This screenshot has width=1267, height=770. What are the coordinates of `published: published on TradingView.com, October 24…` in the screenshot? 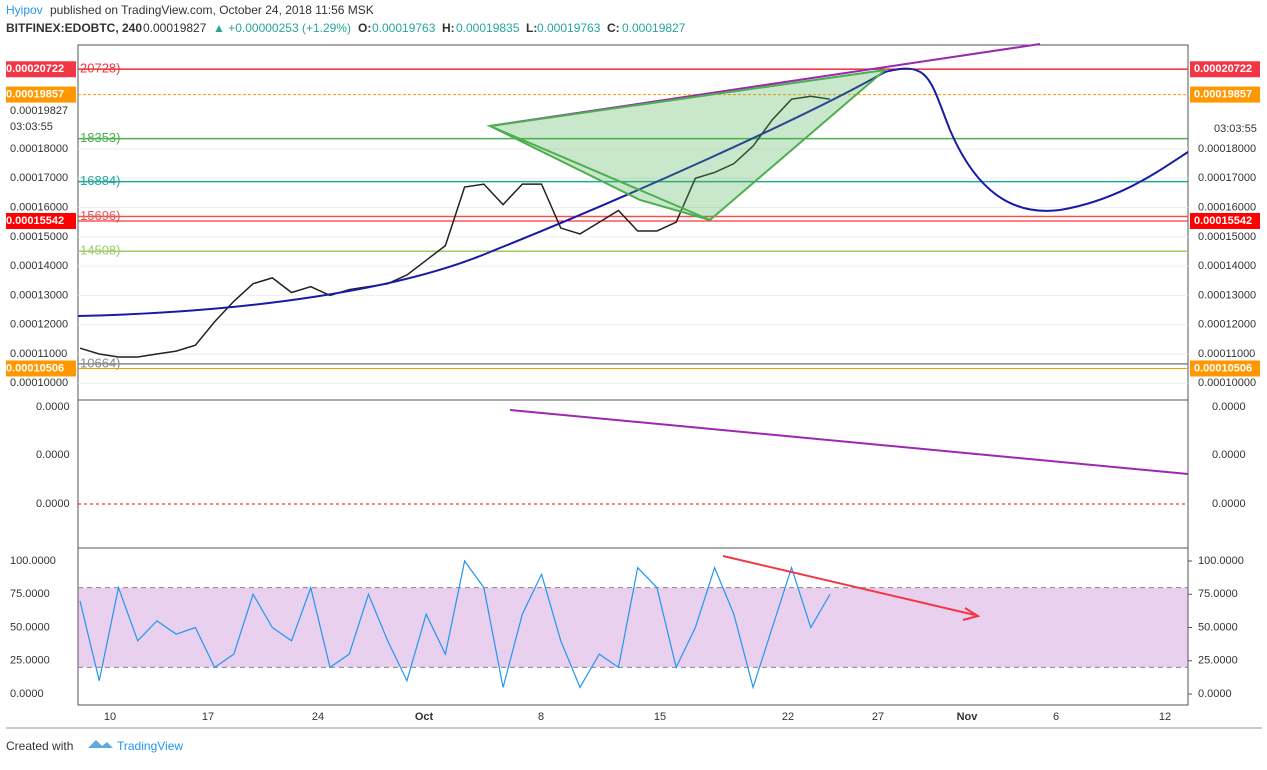 It's located at (212, 10).